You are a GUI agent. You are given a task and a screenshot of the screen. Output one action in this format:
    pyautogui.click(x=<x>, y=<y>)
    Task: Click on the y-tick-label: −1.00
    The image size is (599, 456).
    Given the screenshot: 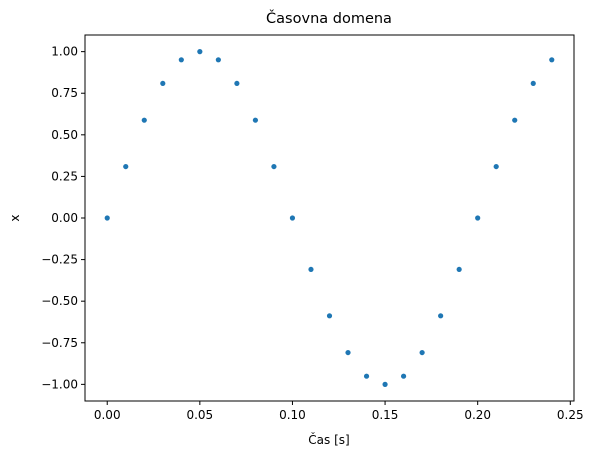 What is the action you would take?
    pyautogui.click(x=59, y=384)
    